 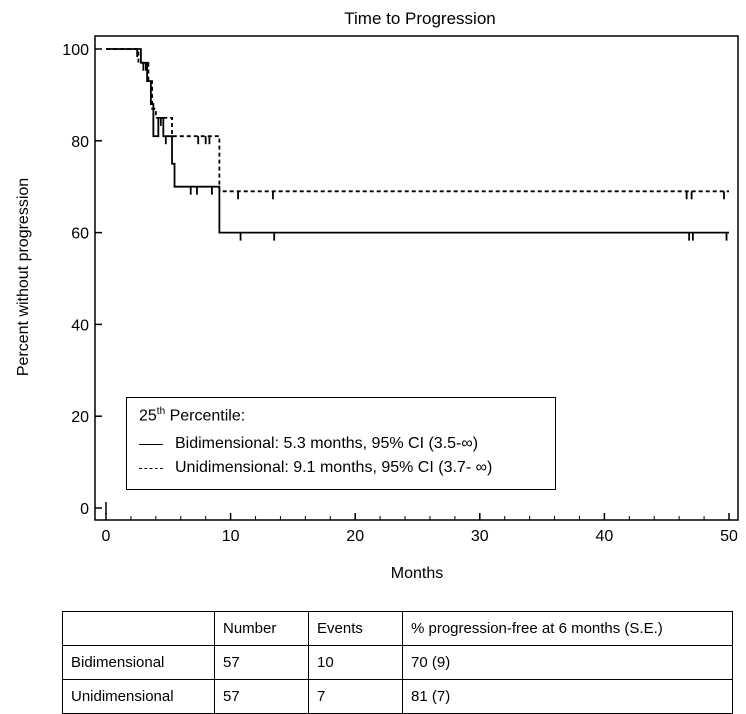 What do you see at coordinates (151, 468) in the screenshot?
I see `legend-dashed-line-swatch` at bounding box center [151, 468].